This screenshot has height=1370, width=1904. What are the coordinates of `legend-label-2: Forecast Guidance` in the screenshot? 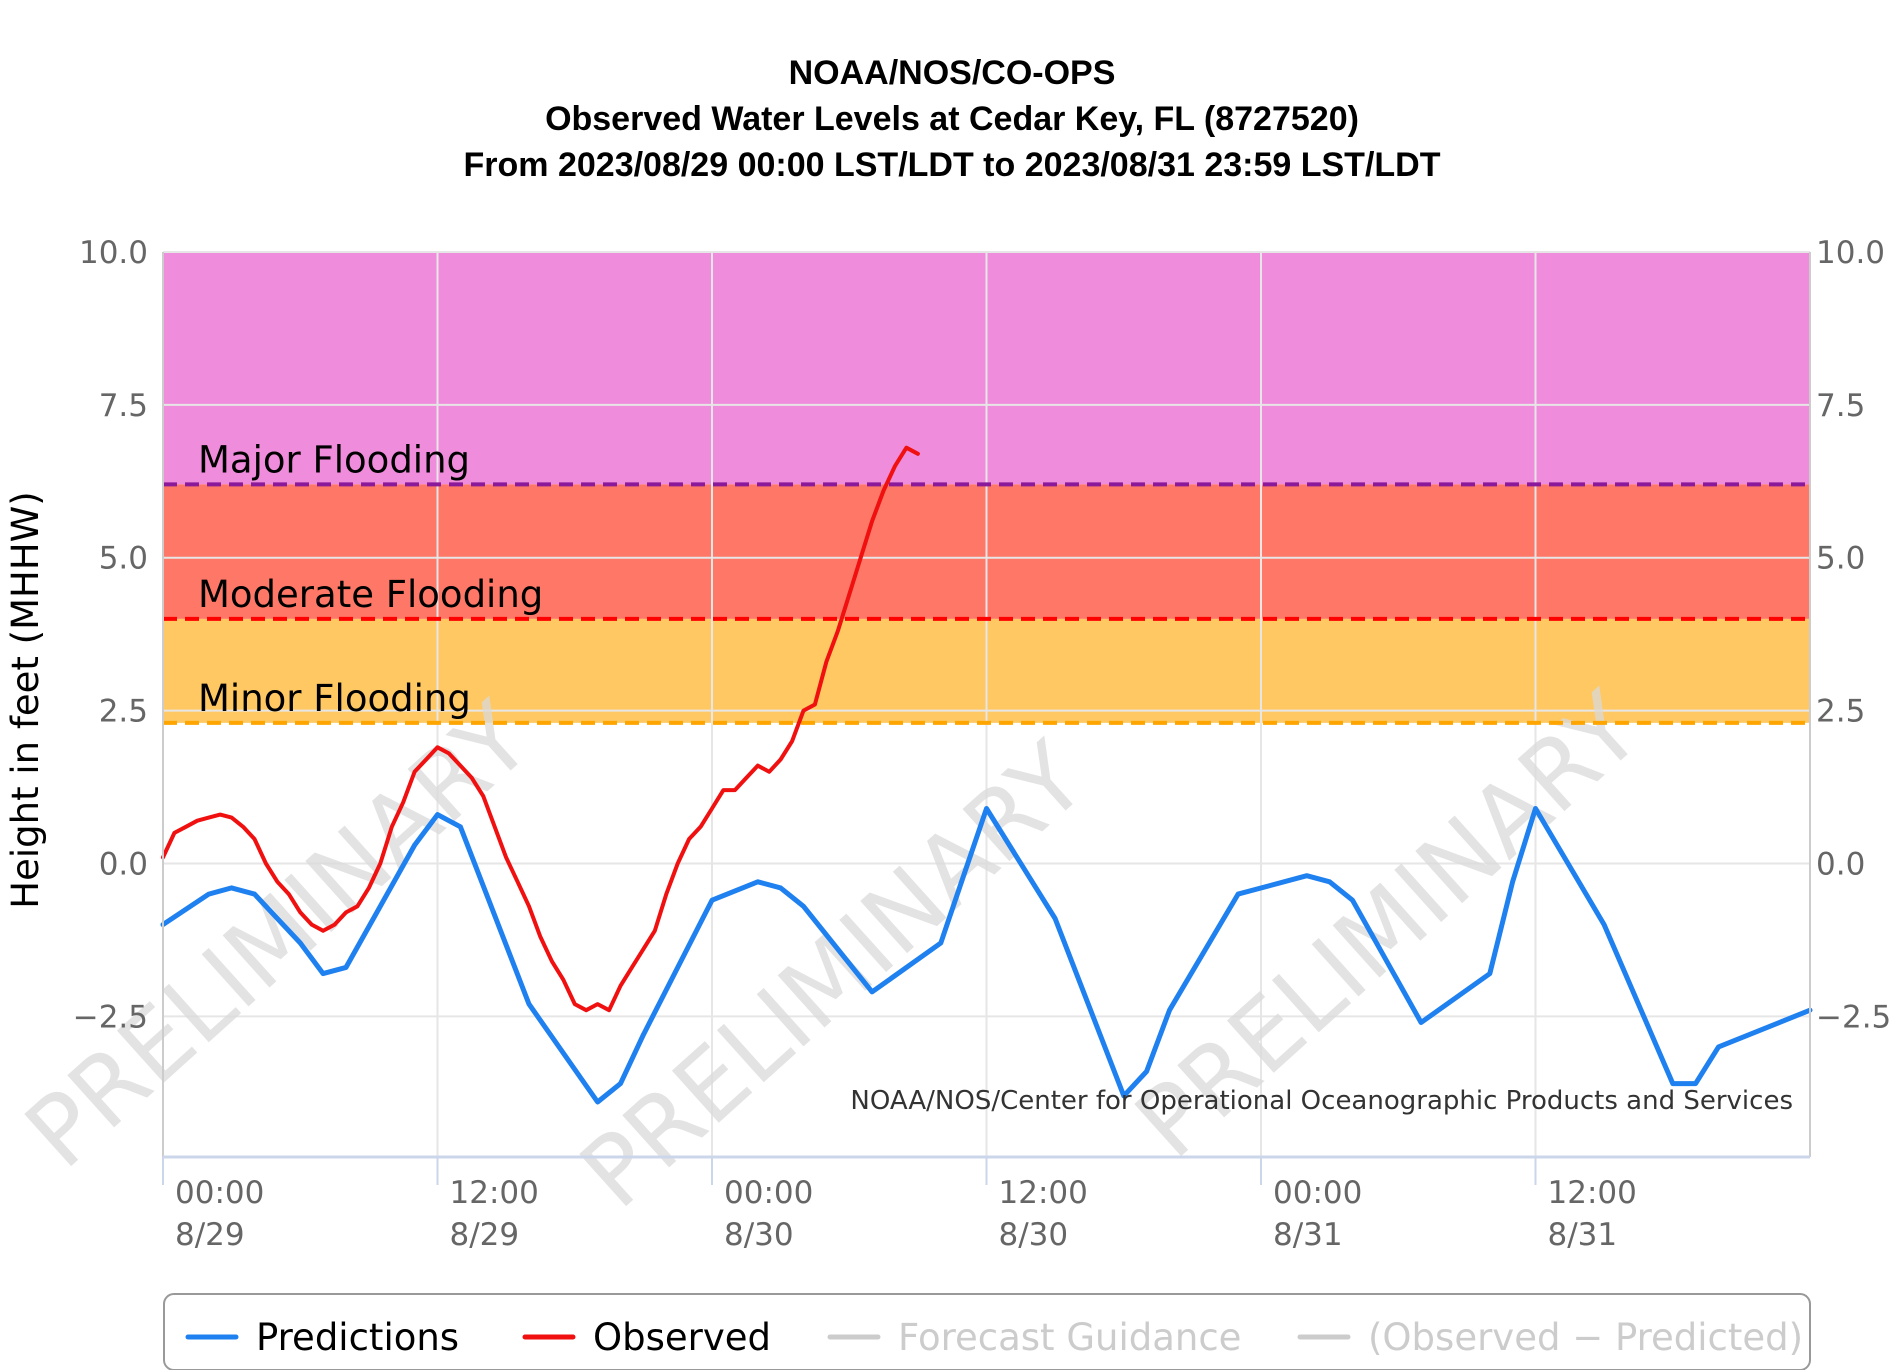 It's located at (1069, 1337).